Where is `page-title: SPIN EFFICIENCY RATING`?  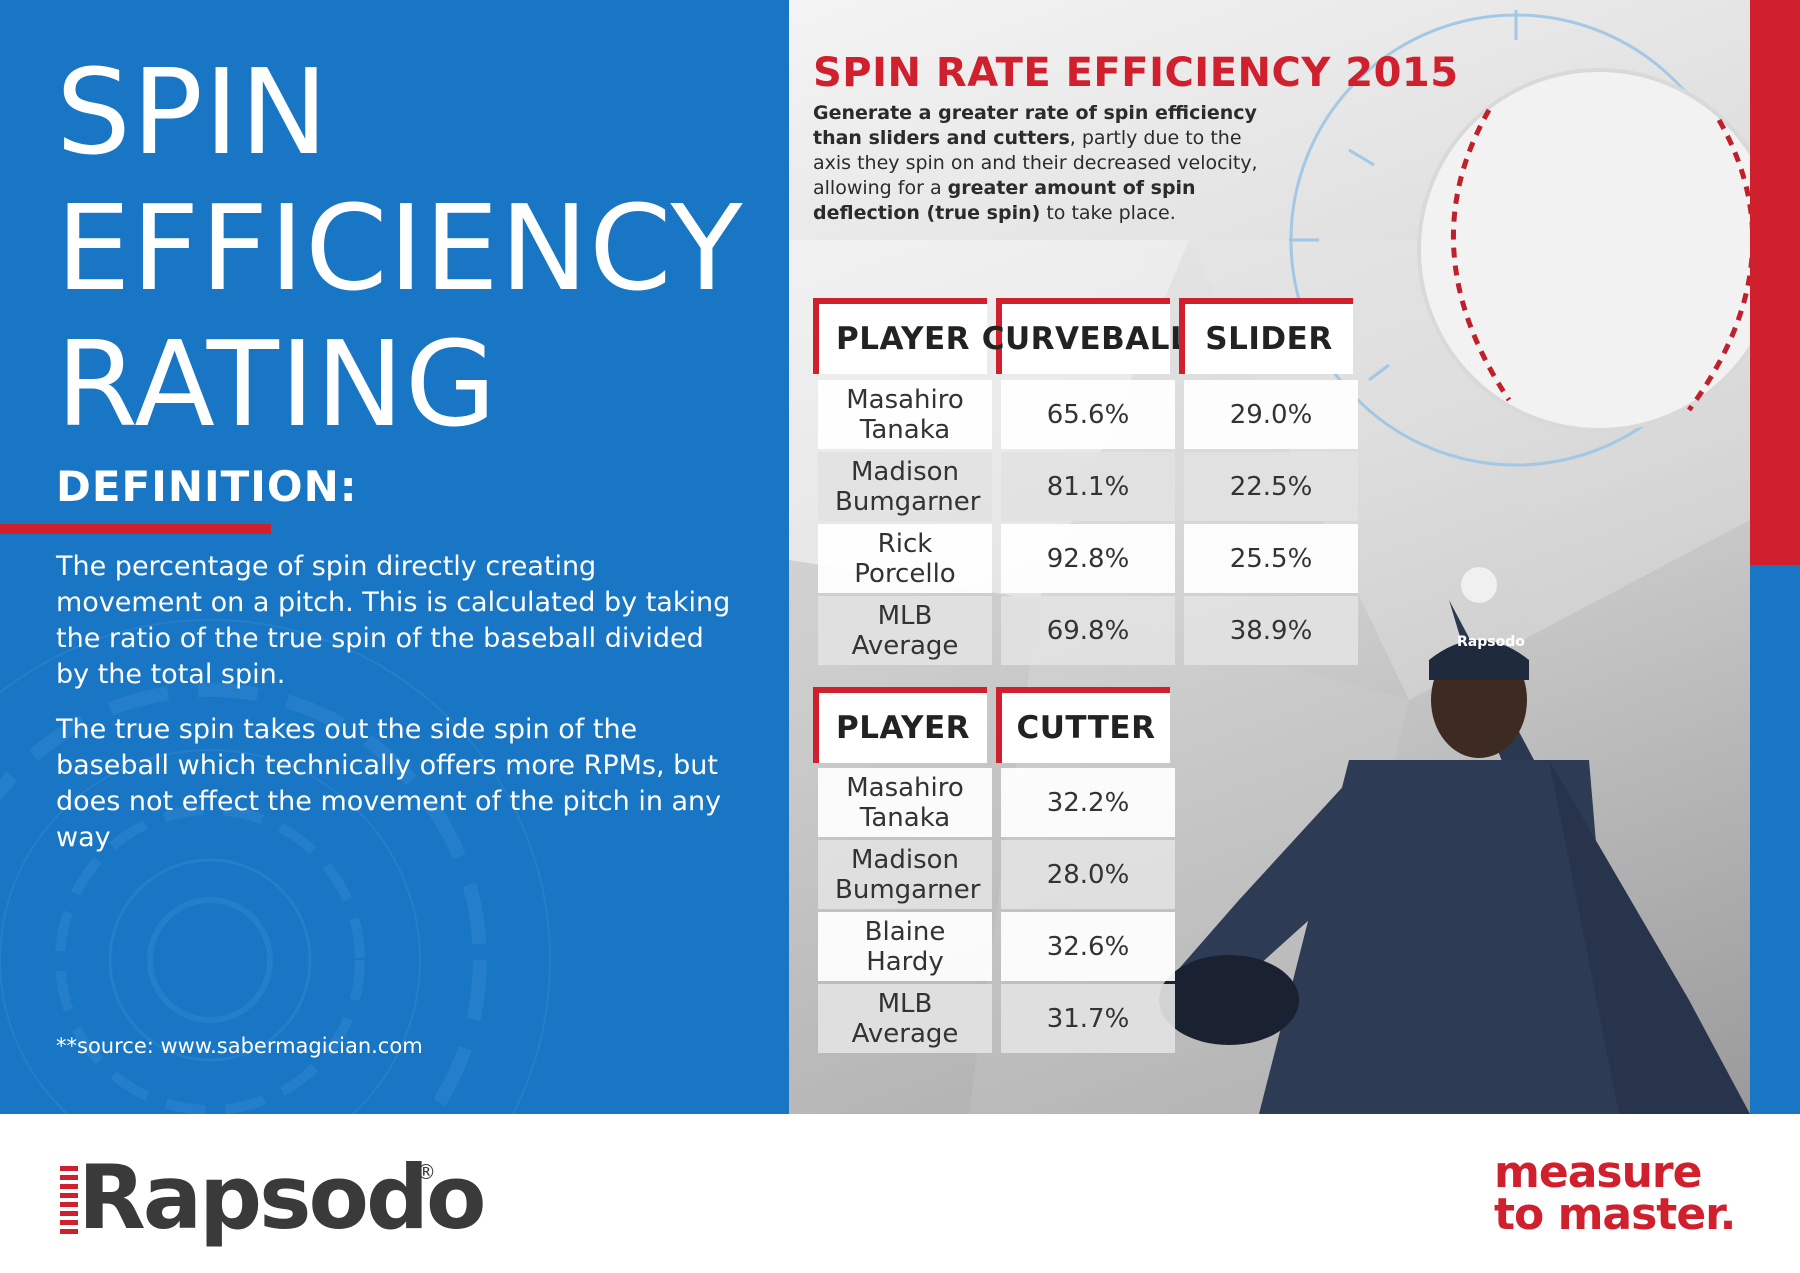
page-title: SPIN EFFICIENCY RATING is located at coordinates (400, 248).